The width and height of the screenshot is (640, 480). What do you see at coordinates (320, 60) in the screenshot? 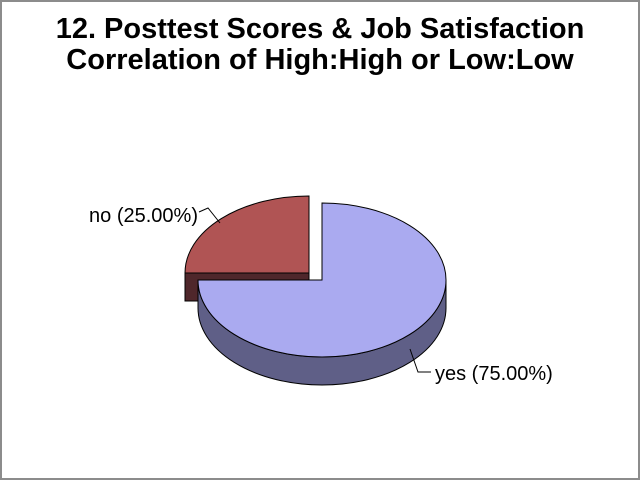
I see `chart-title-line2: Correlation of High:High or Low:Low` at bounding box center [320, 60].